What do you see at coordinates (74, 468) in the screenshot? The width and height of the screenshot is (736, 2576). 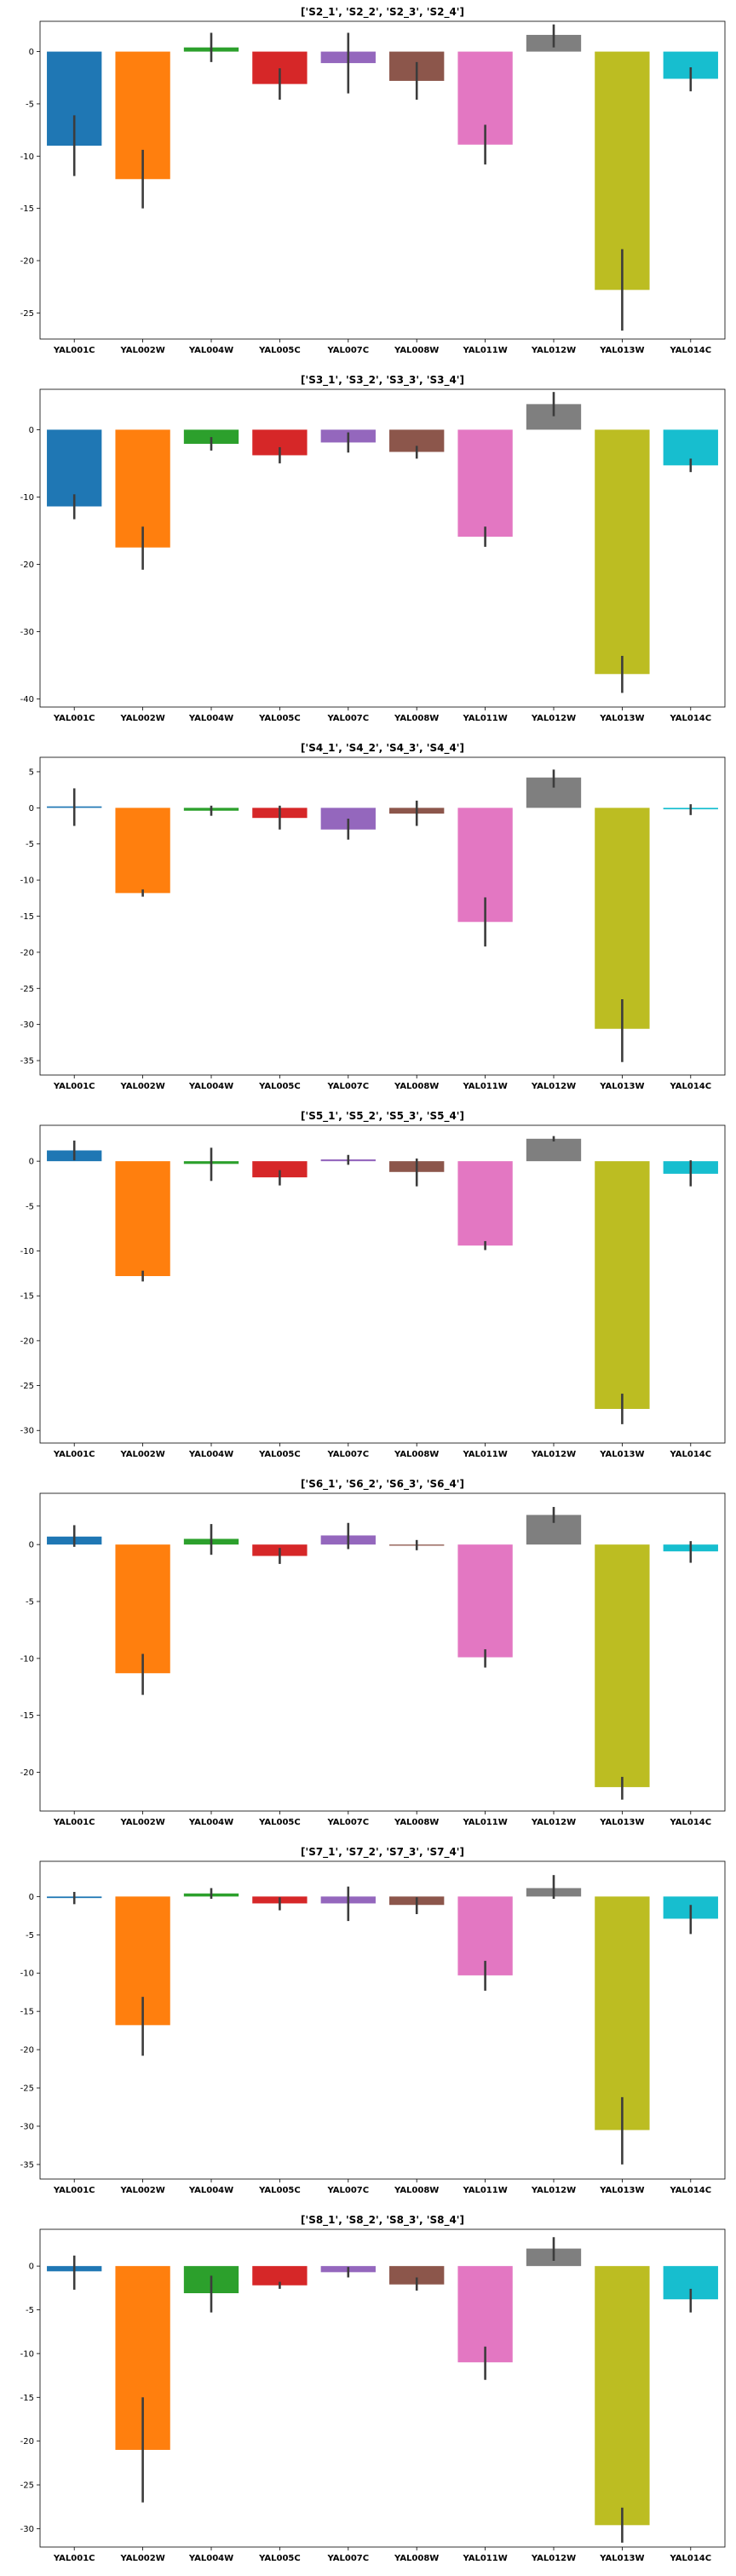 I see `bar-yal001c` at bounding box center [74, 468].